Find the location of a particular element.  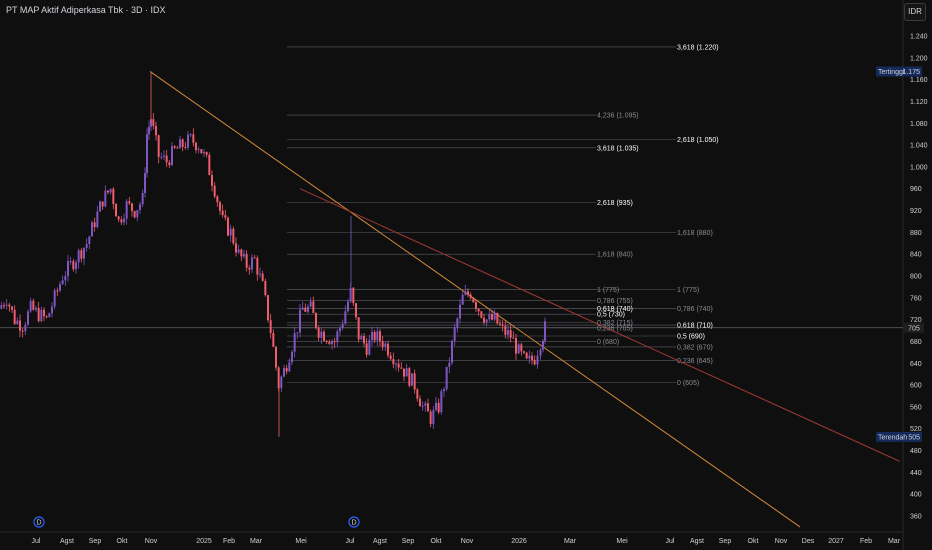

fib-level-label: 0,382 (715) is located at coordinates (615, 323).